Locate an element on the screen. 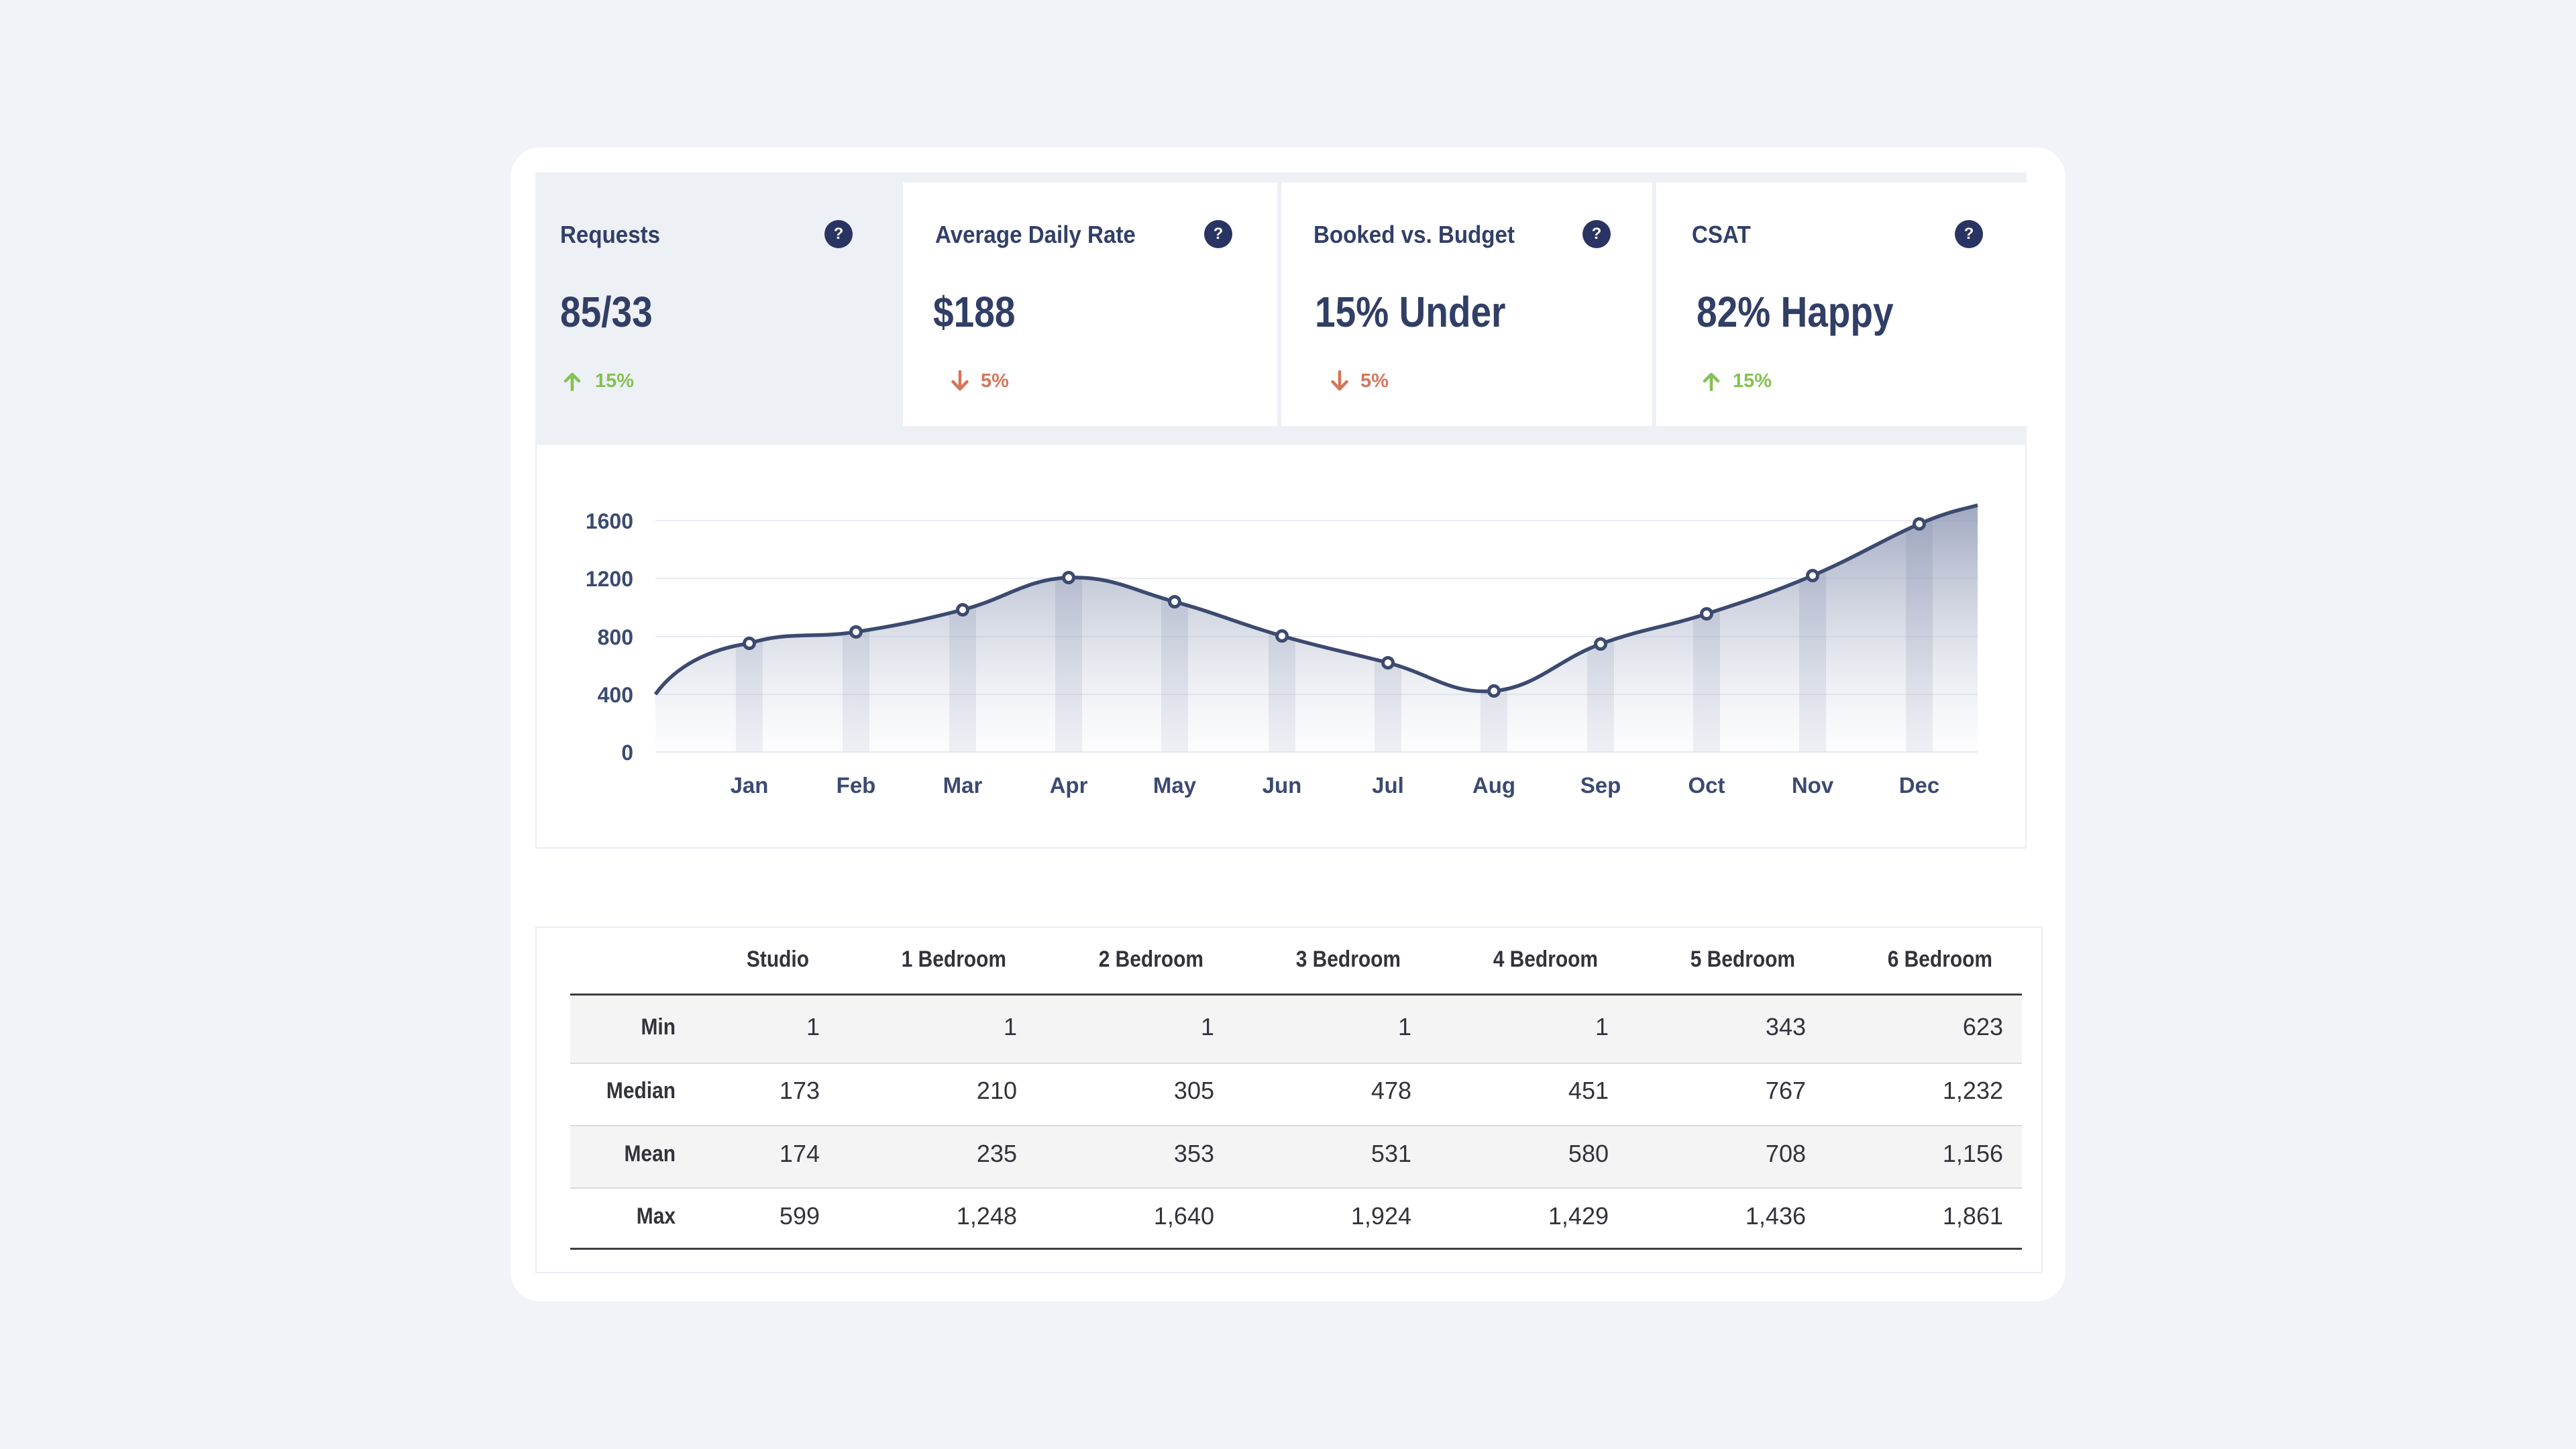 The width and height of the screenshot is (2576, 1449). svg-text: May is located at coordinates (1175, 785).